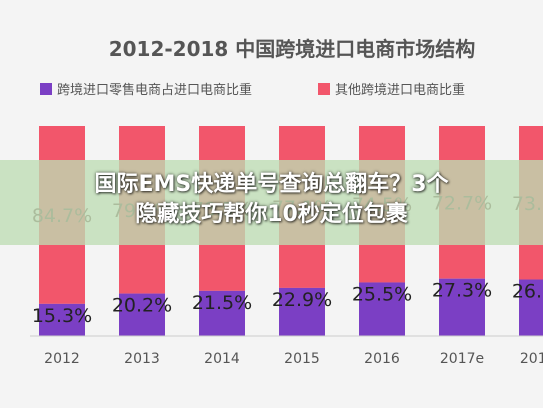  What do you see at coordinates (462, 307) in the screenshot?
I see `bar-lower-2017e` at bounding box center [462, 307].